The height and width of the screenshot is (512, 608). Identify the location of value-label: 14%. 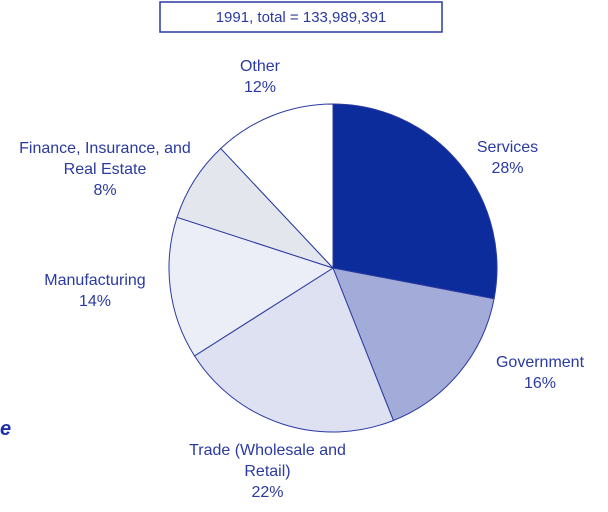
(95, 301).